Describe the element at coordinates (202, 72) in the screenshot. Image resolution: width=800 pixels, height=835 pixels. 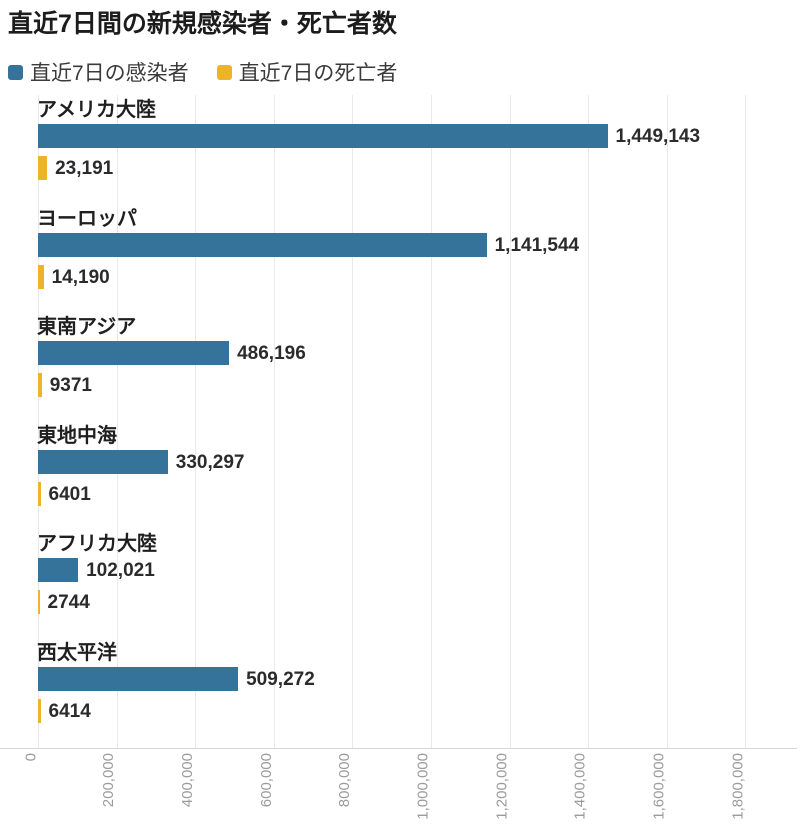
I see `legend: 直近7日の感染者 直近7日の死亡者` at that location.